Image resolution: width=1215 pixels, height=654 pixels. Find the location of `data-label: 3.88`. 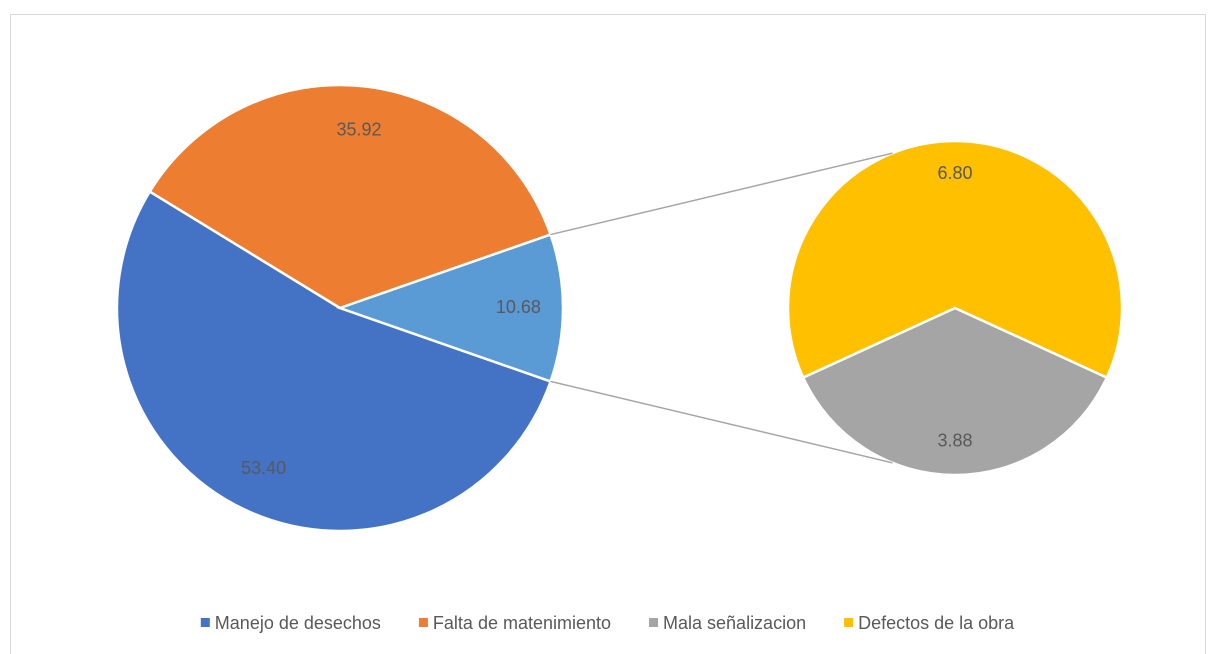

data-label: 3.88 is located at coordinates (954, 440).